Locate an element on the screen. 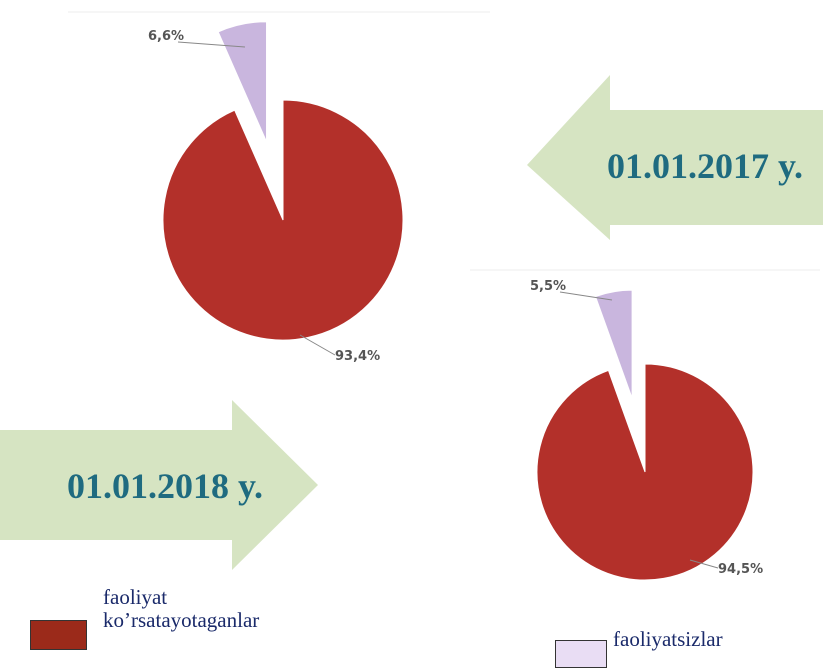 The width and height of the screenshot is (823, 668). value-label: 94,5% is located at coordinates (740, 569).